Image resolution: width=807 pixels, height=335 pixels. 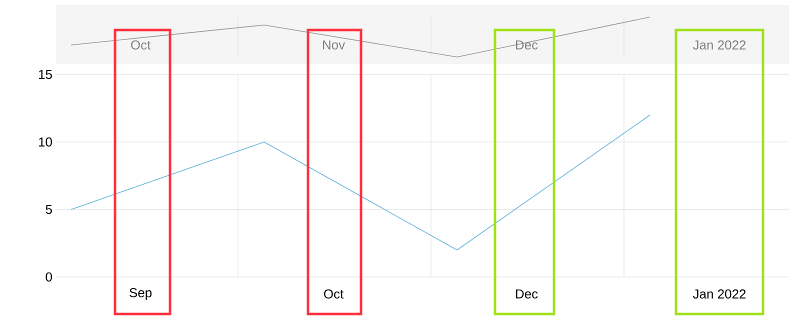 What do you see at coordinates (45, 142) in the screenshot?
I see `y-tick-label: 10` at bounding box center [45, 142].